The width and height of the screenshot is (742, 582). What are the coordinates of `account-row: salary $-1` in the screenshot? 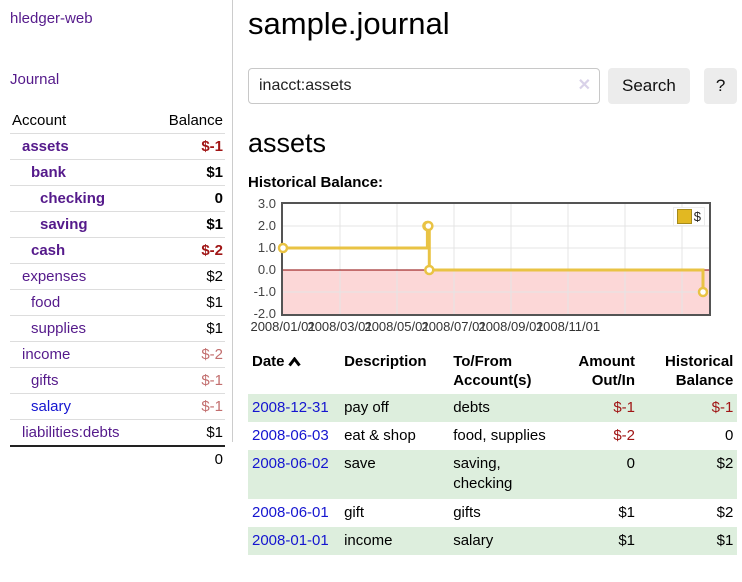 It's located at (117, 406).